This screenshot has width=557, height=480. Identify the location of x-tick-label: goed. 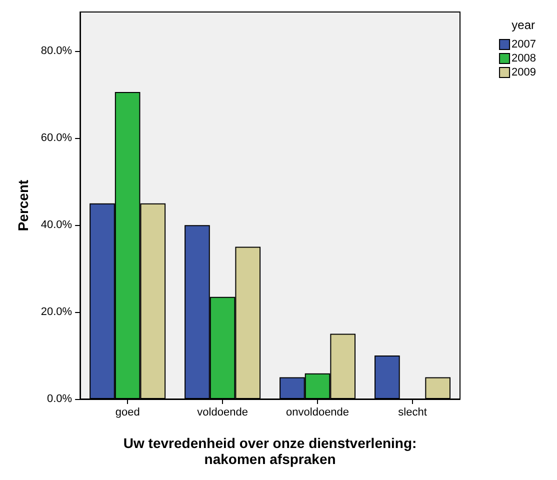
(127, 412).